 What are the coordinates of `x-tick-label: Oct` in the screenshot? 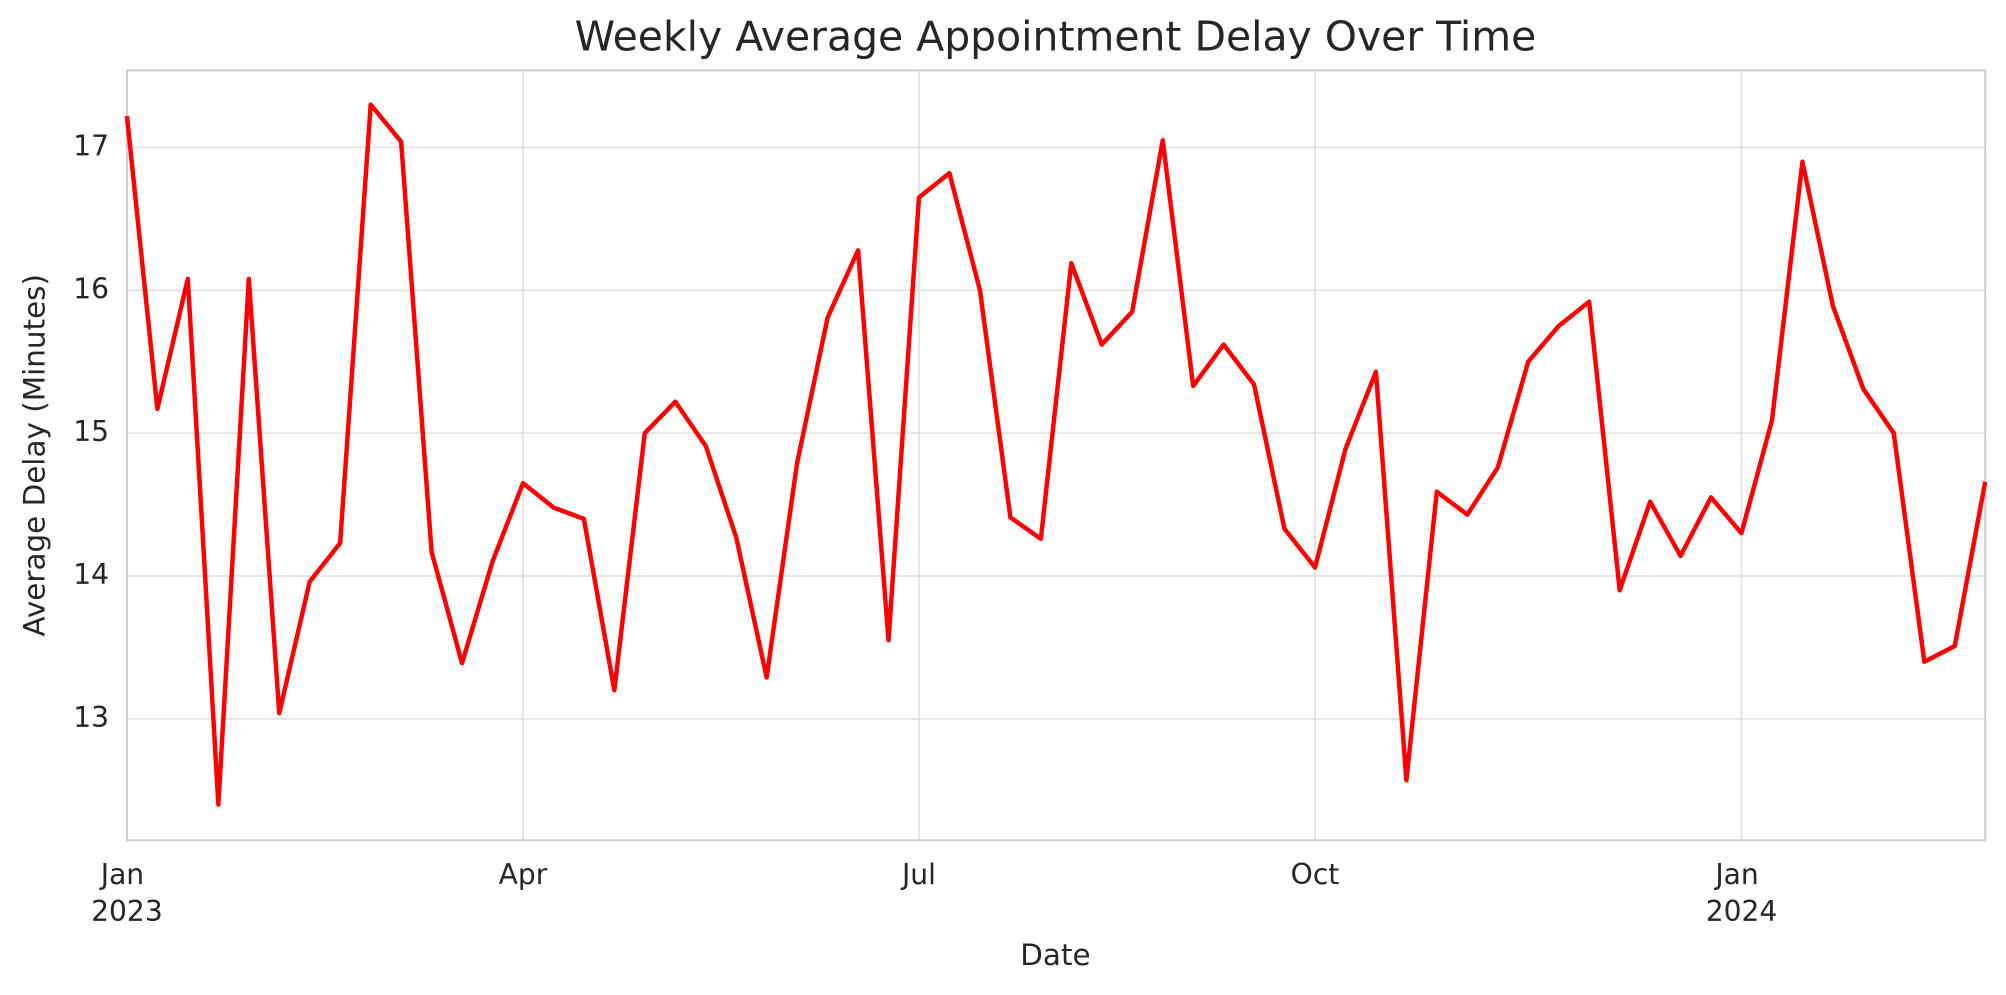 It's located at (1315, 874).